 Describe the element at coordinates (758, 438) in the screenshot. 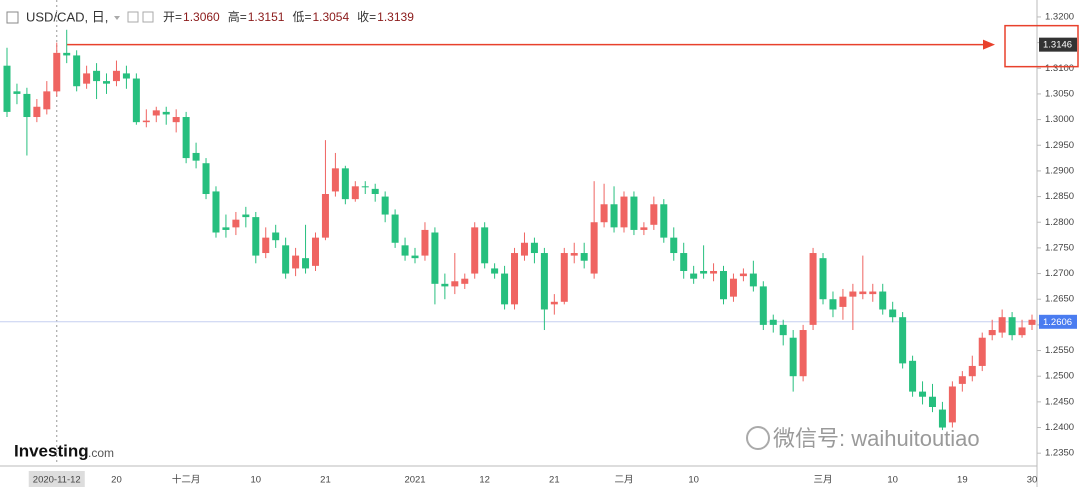

I see `wechat-icon` at that location.